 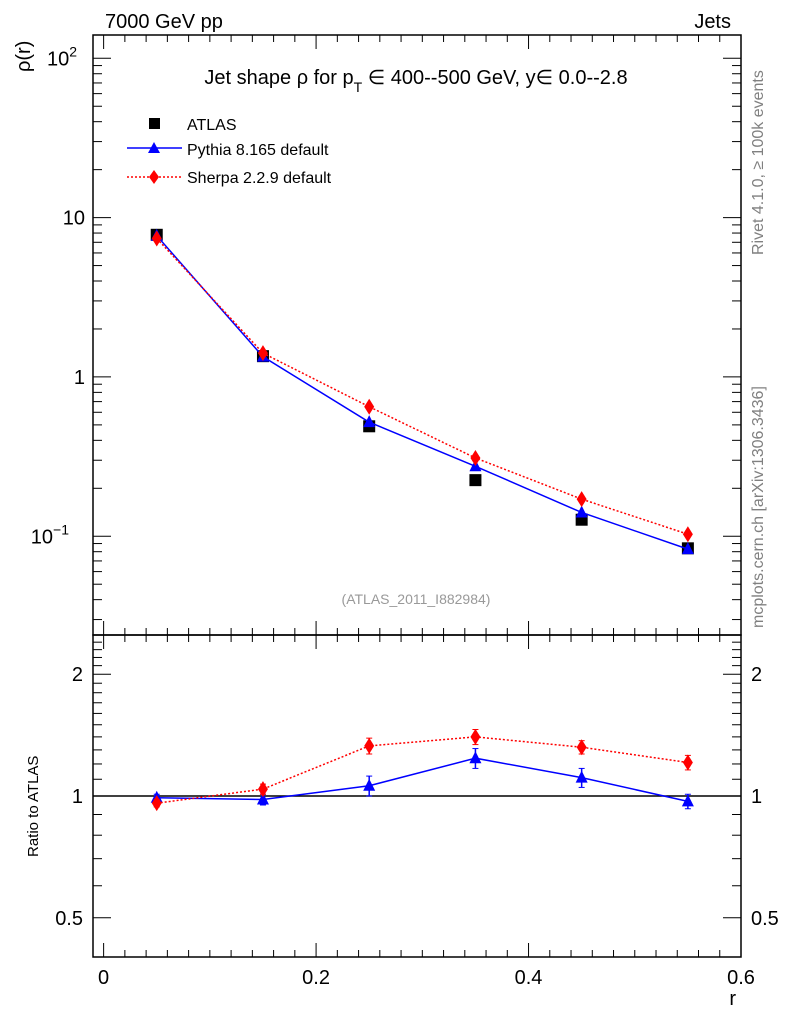 I want to click on ratio-line-pythia, so click(x=422, y=780).